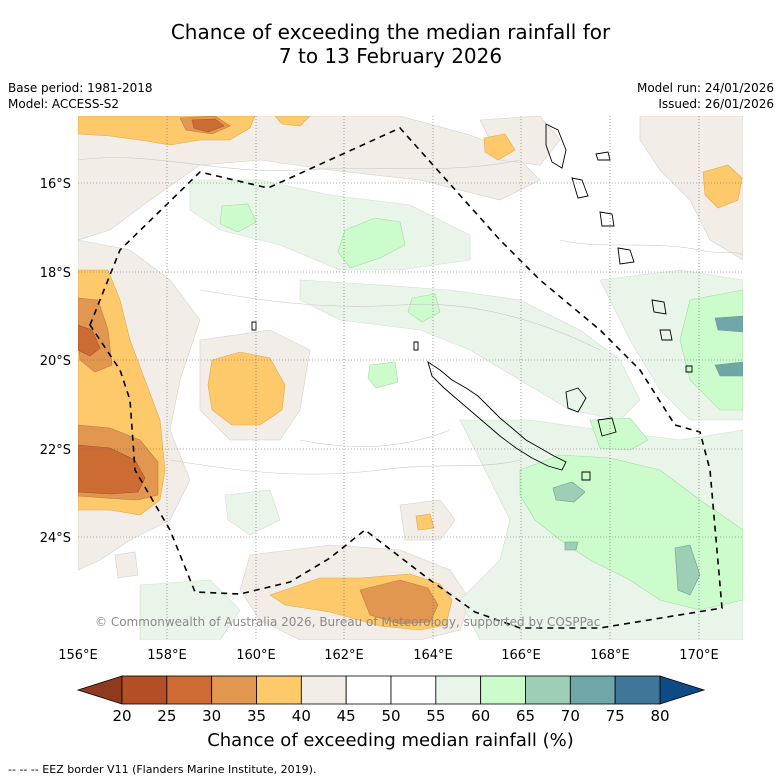 The height and width of the screenshot is (781, 781). I want to click on lon-tick-166: 166°E, so click(521, 655).